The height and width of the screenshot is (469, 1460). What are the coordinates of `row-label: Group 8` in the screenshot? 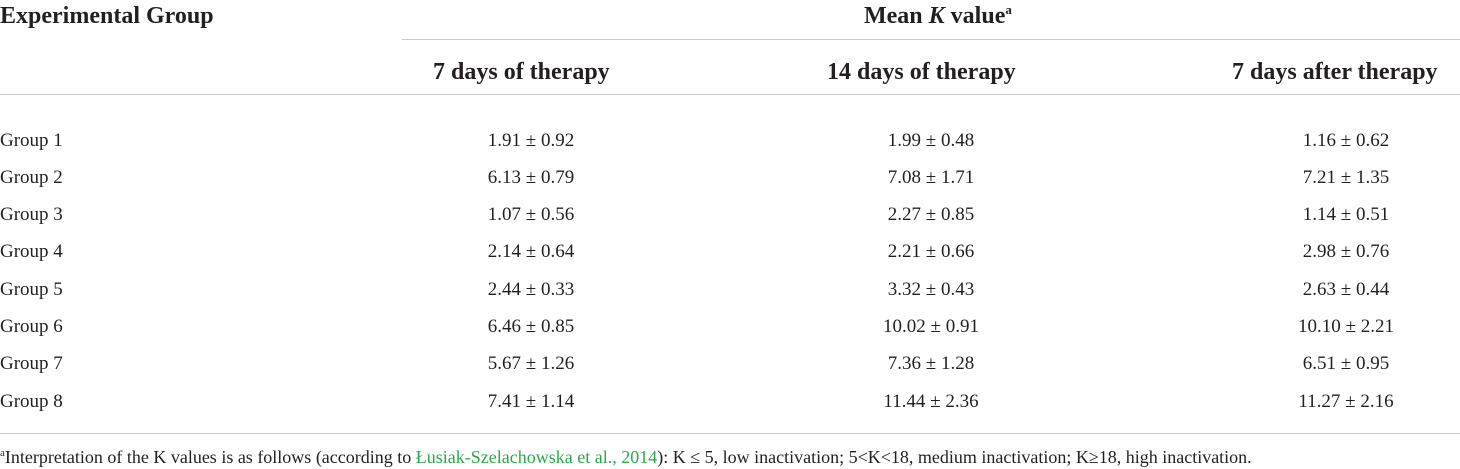 It's located at (31, 401).